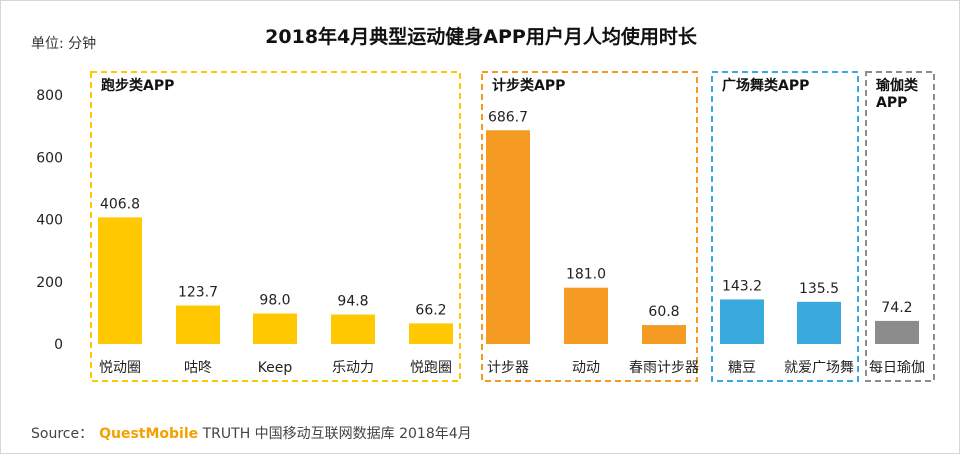 This screenshot has height=454, width=960. I want to click on data-label: 135.5, so click(819, 289).